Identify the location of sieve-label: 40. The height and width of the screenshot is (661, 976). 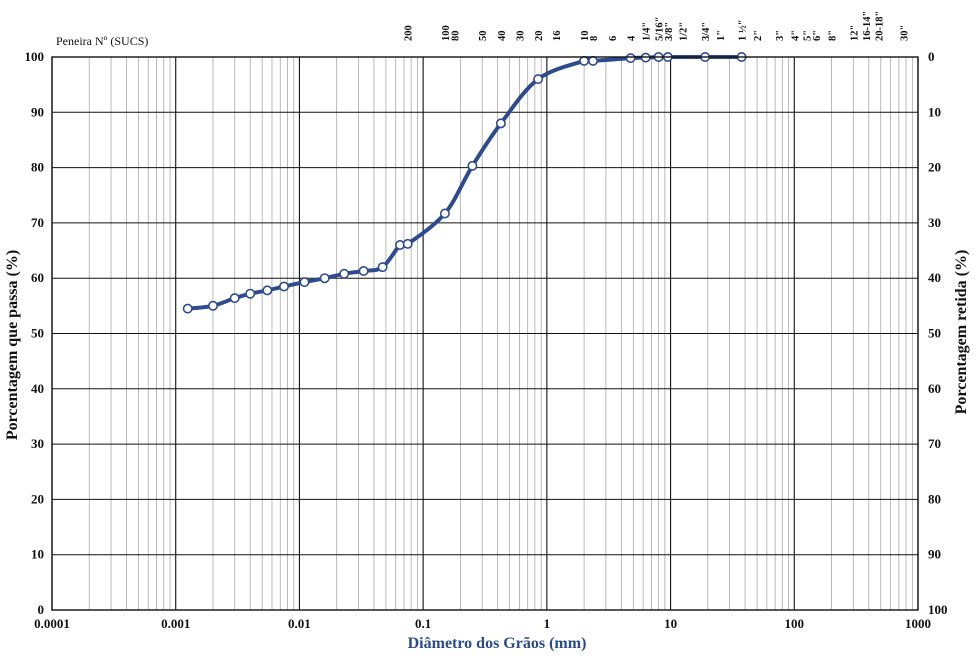
(502, 36).